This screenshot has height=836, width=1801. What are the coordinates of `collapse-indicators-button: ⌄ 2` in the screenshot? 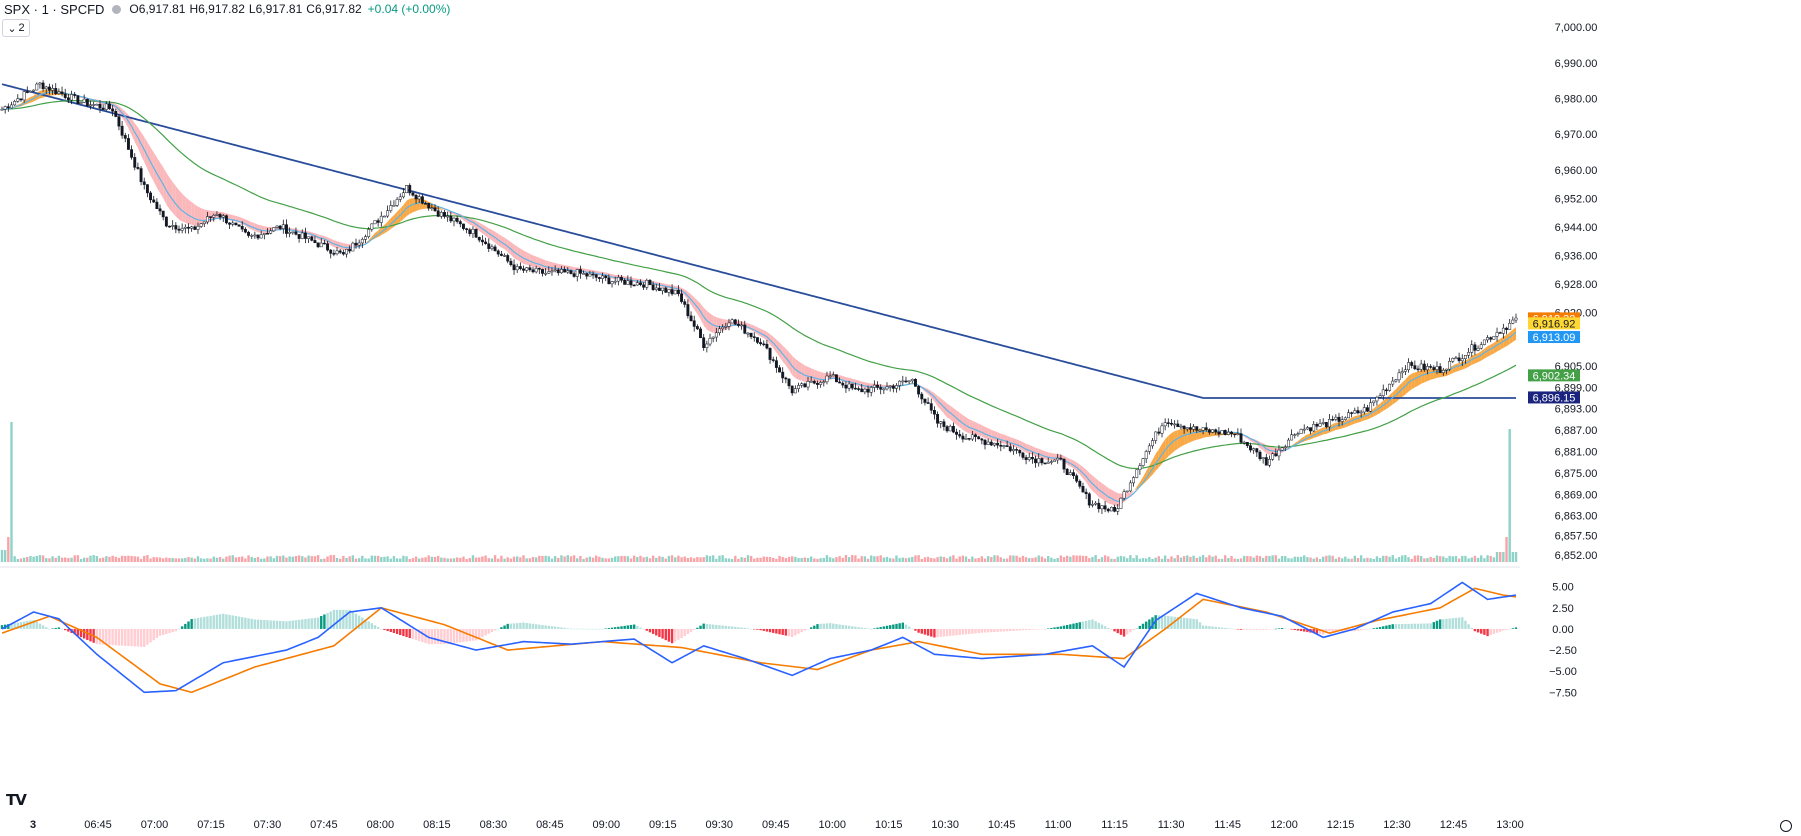 It's located at (16, 28).